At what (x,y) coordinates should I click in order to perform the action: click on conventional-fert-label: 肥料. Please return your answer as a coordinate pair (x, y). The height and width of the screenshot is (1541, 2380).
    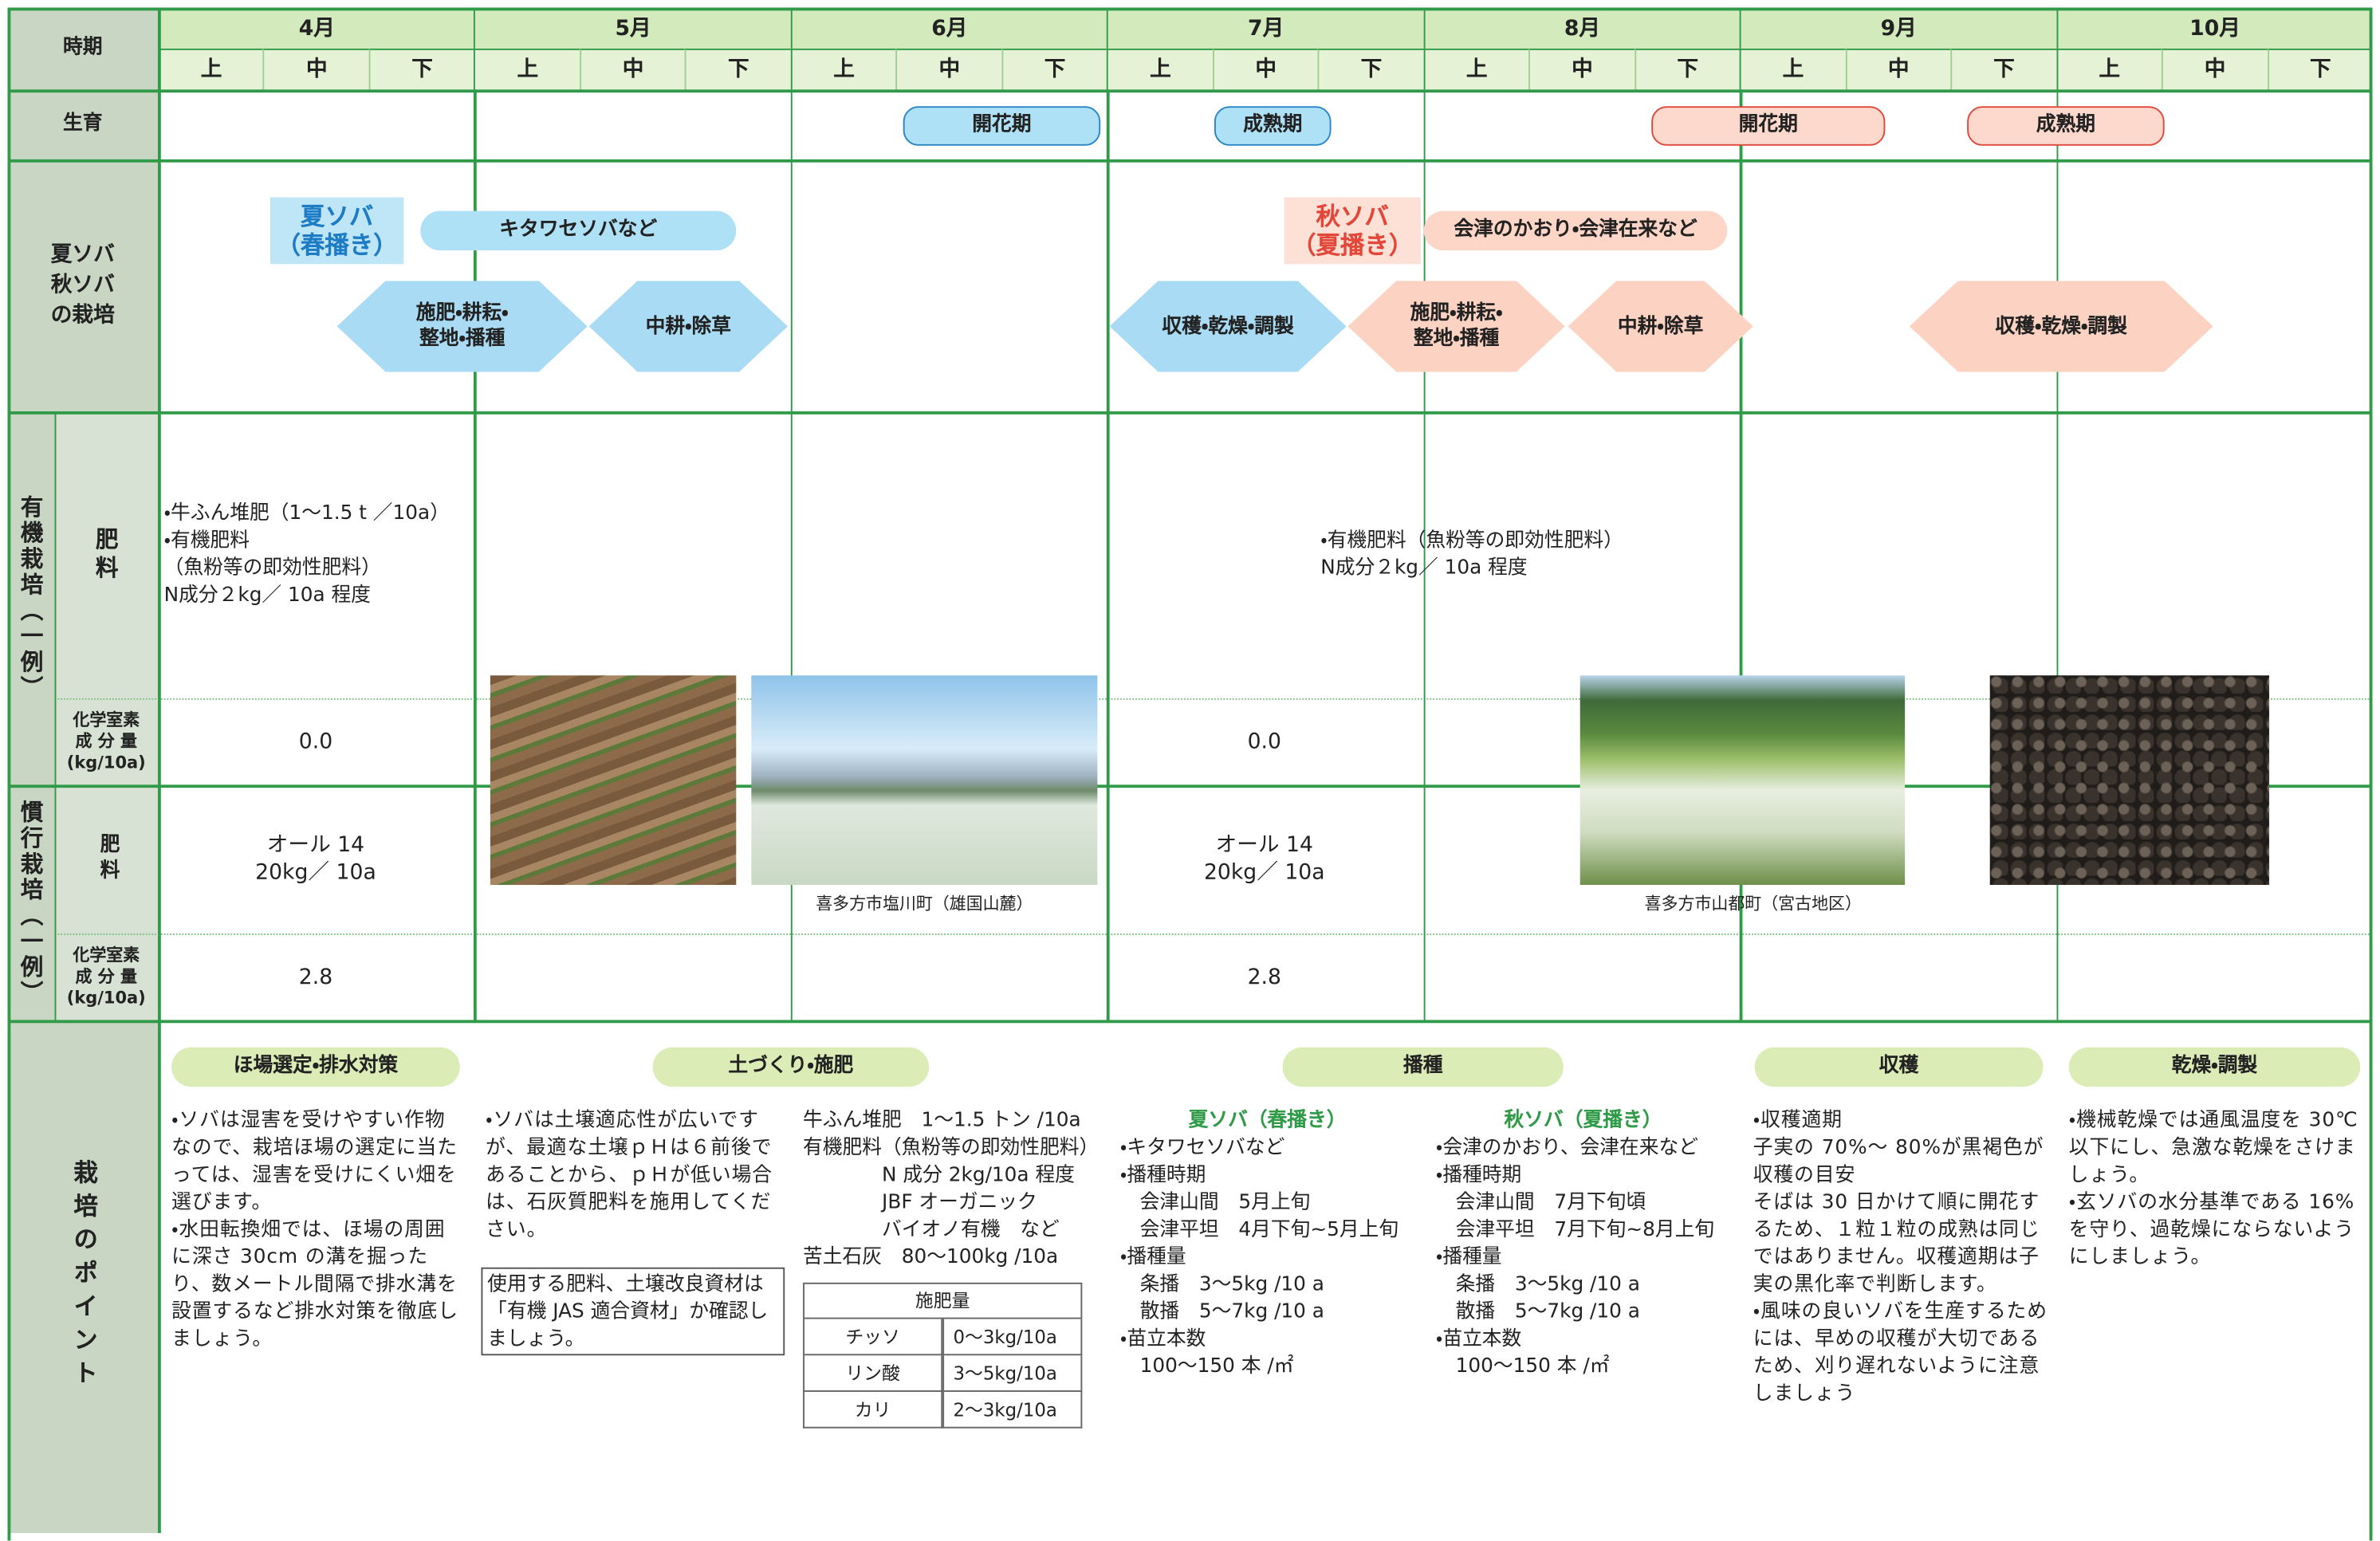
    Looking at the image, I should click on (107, 859).